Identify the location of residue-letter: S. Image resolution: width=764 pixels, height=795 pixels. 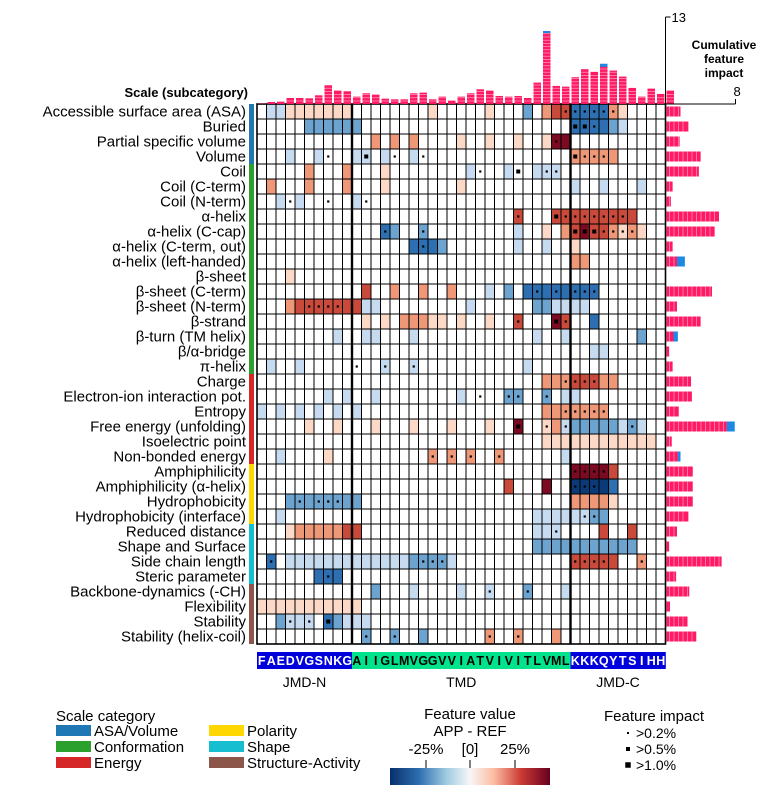
(632, 661).